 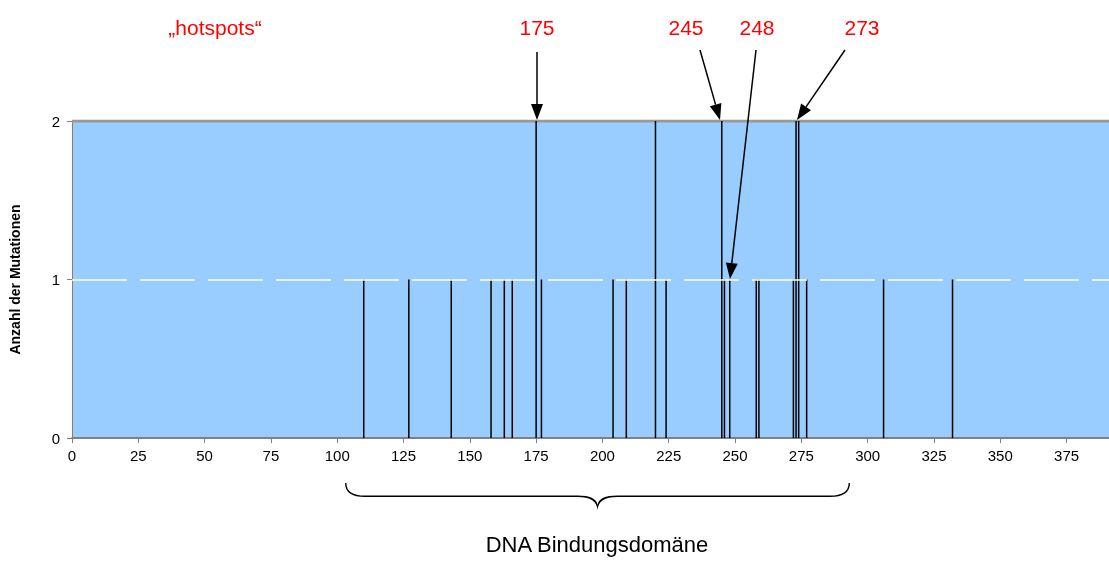 I want to click on x-tick-label: 0, so click(x=72, y=455).